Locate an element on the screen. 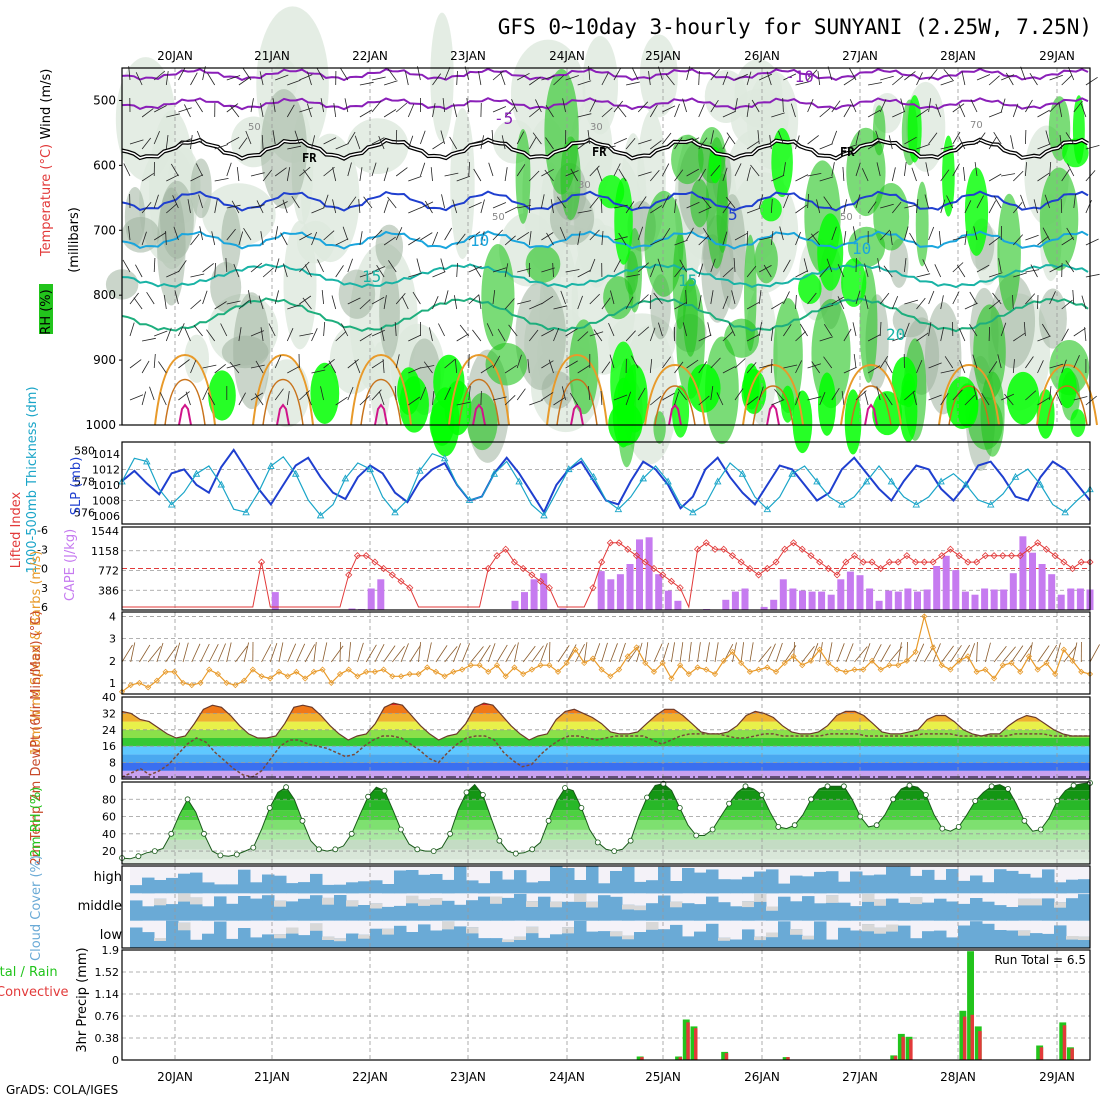 The image size is (1100, 1100). isotherm-minus5 is located at coordinates (605, 104).